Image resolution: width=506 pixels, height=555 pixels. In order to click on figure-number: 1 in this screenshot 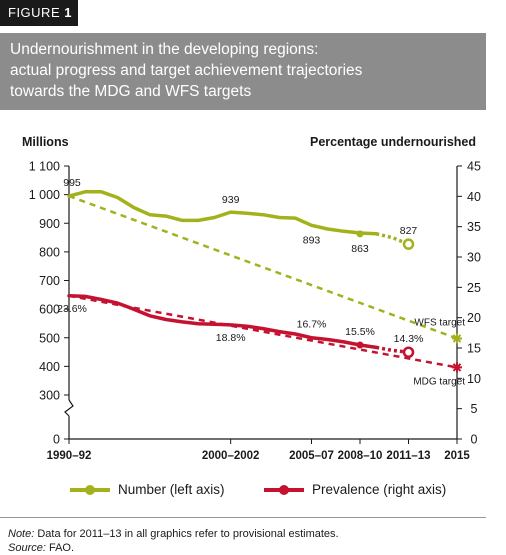, I will do `click(68, 12)`.